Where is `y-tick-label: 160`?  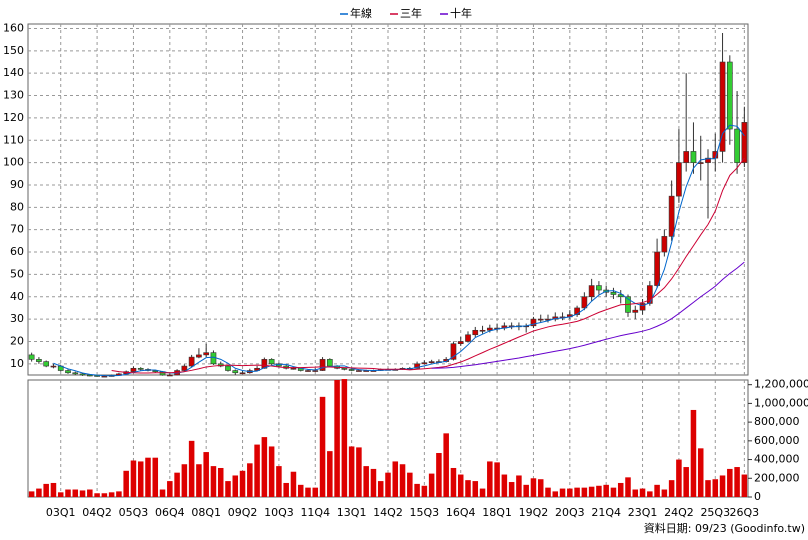 y-tick-label: 160 is located at coordinates (13, 27).